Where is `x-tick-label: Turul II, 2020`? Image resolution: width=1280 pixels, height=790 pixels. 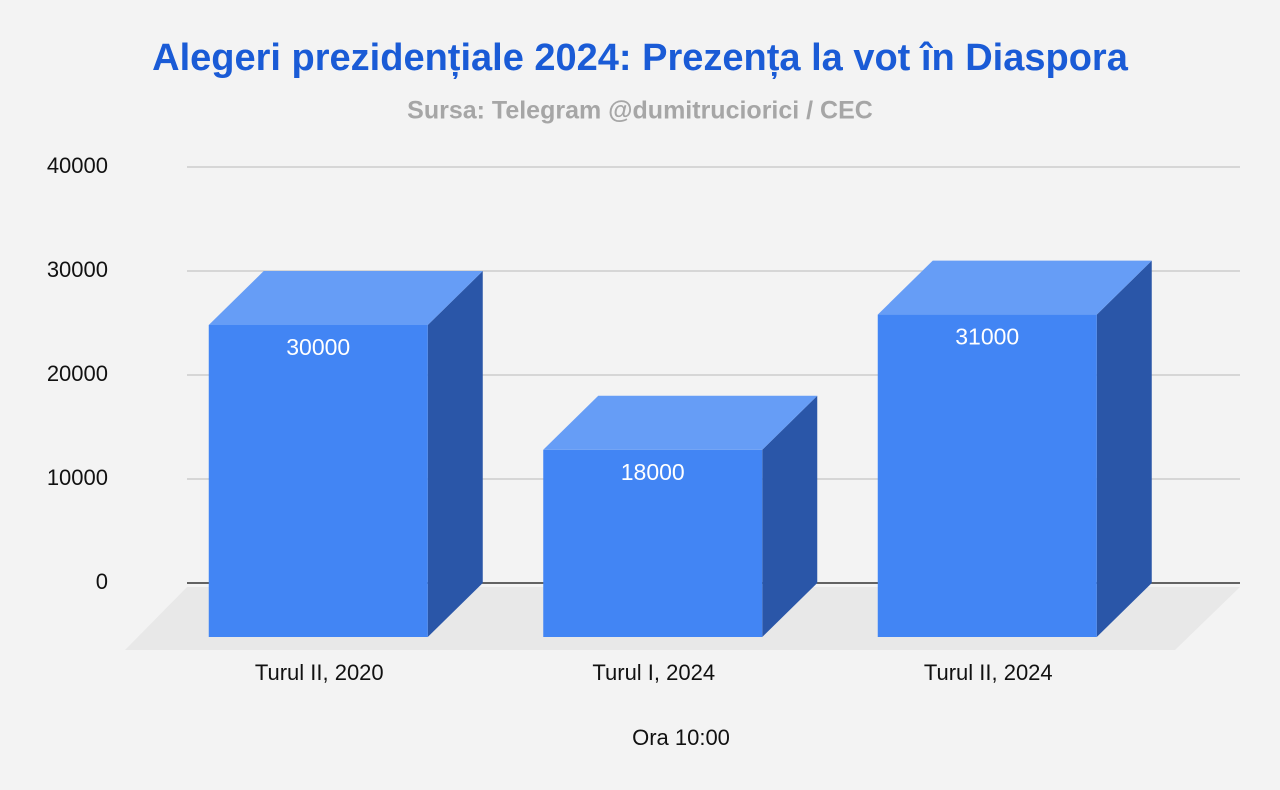 x-tick-label: Turul II, 2020 is located at coordinates (319, 672).